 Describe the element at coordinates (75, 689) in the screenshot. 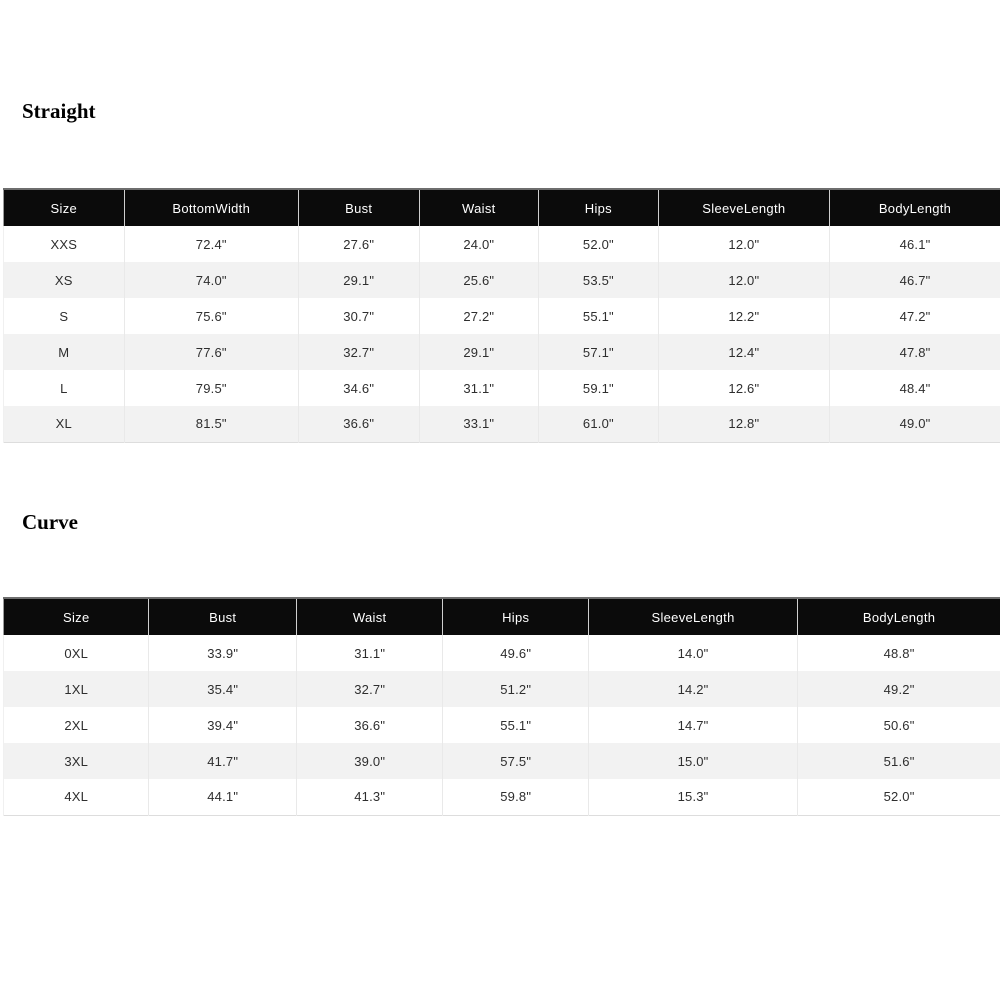

I see `size-cell: 1XL` at that location.